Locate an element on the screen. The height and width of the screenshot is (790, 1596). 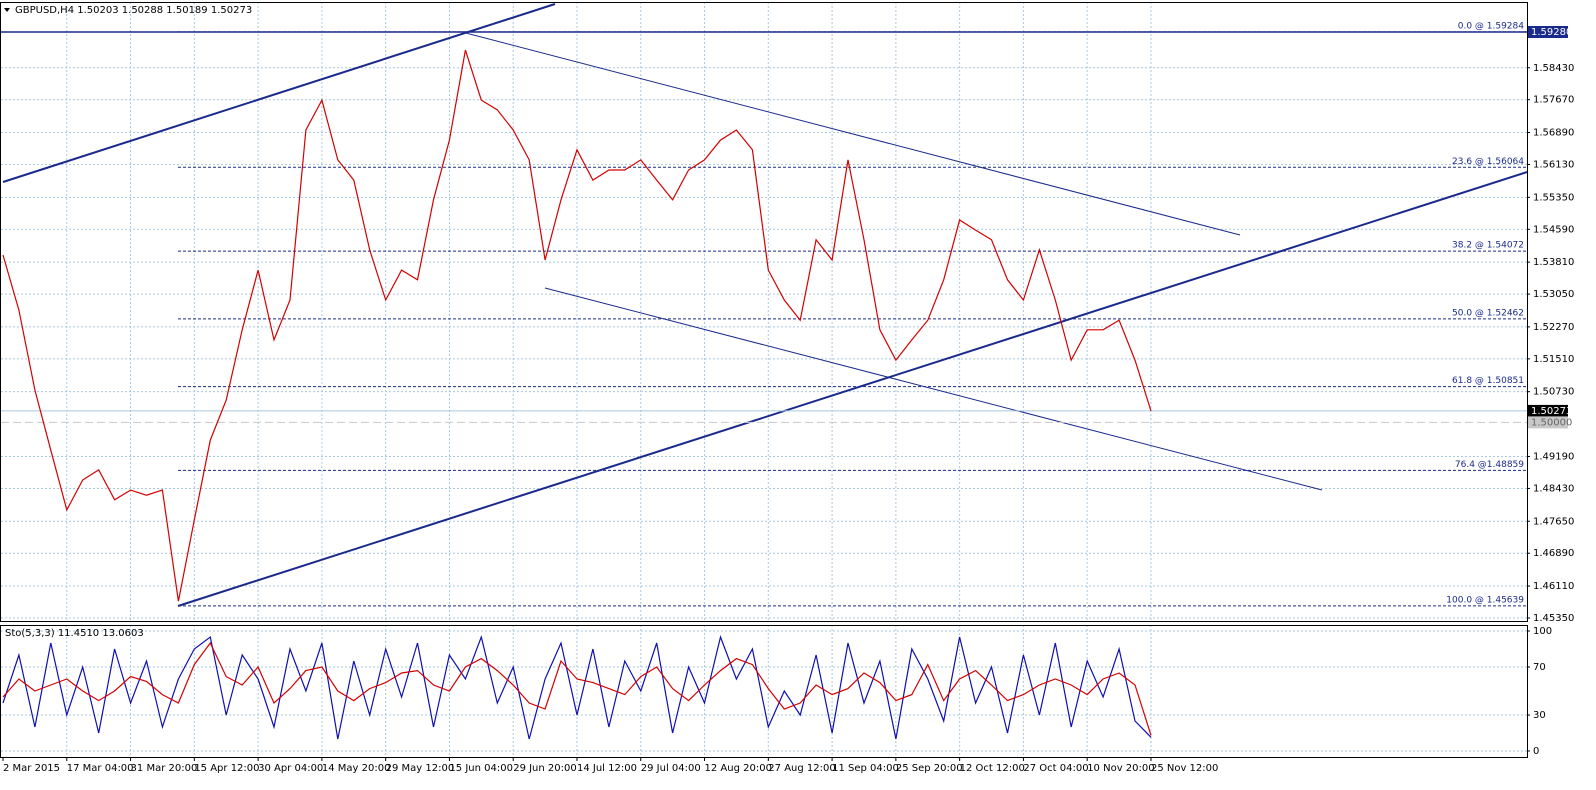
indicator-title: Sto(5,3,3) 11.4510 13.0603 is located at coordinates (74, 633).